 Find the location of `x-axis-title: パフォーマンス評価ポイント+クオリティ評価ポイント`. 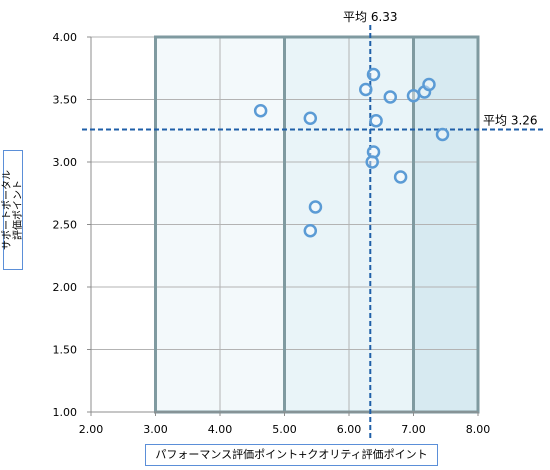

x-axis-title: パフォーマンス評価ポイント+クオリティ評価ポイント is located at coordinates (291, 455).